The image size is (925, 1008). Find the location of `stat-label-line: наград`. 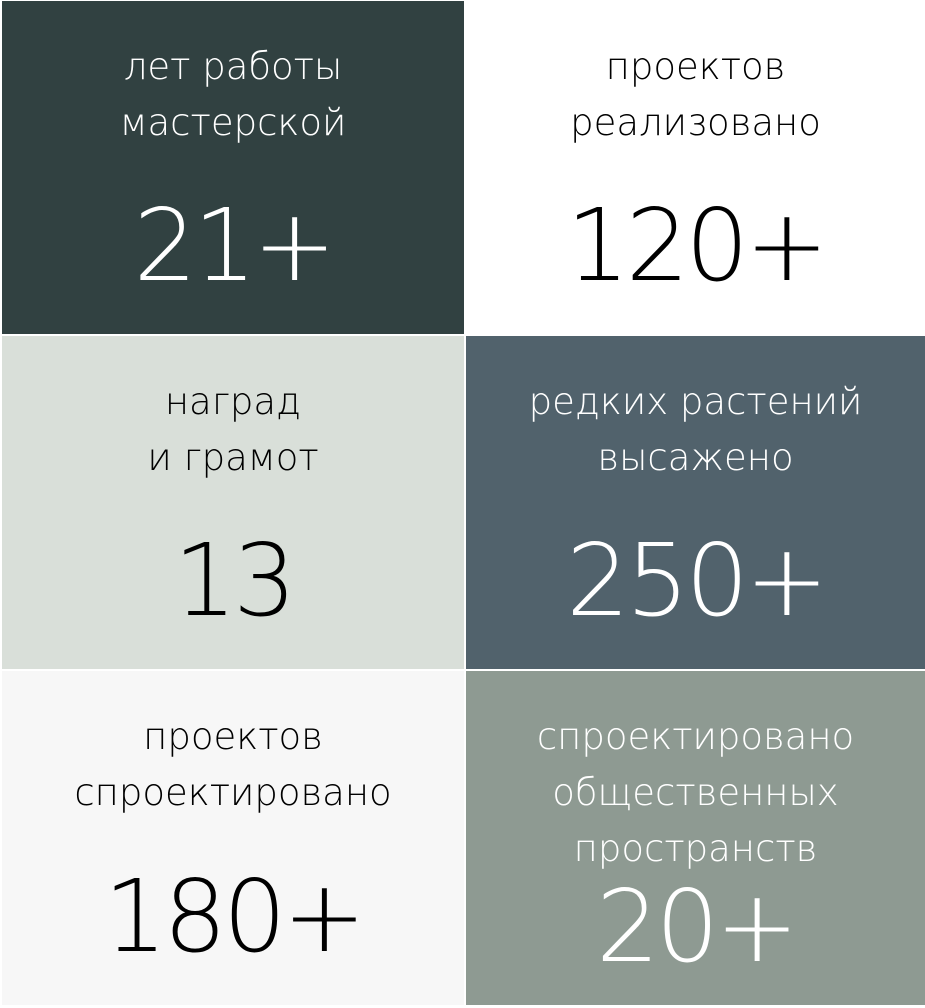

stat-label-line: наград is located at coordinates (233, 401).